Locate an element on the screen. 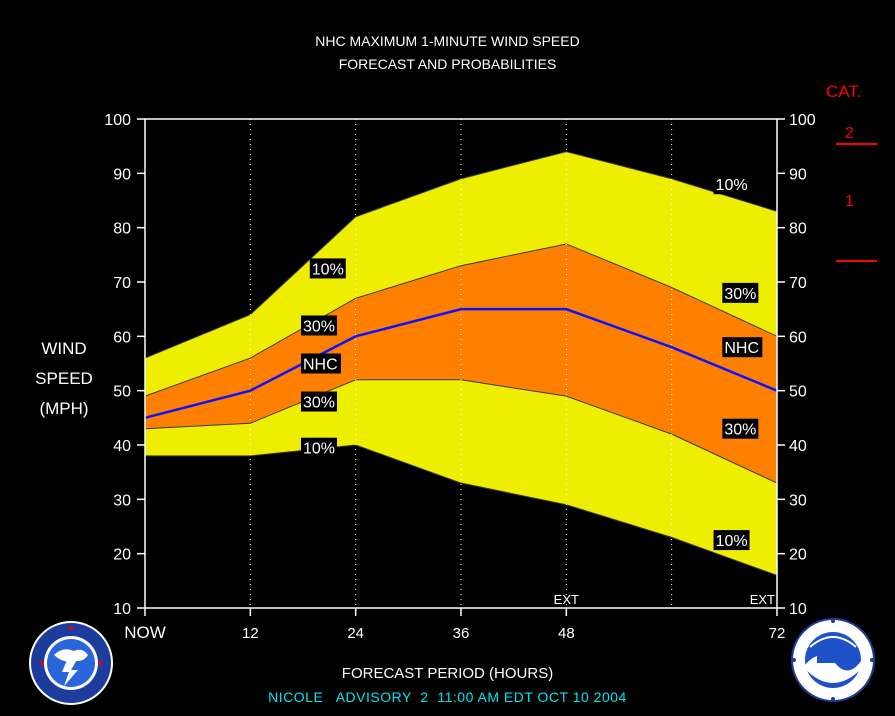  chart-title-line2: FORECAST AND PROBABILITIES is located at coordinates (447, 64).